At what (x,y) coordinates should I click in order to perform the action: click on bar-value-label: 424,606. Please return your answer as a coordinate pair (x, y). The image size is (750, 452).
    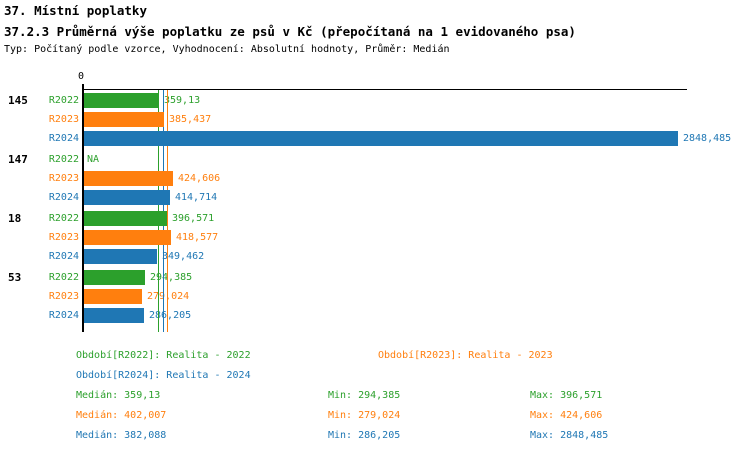
    Looking at the image, I should click on (199, 178).